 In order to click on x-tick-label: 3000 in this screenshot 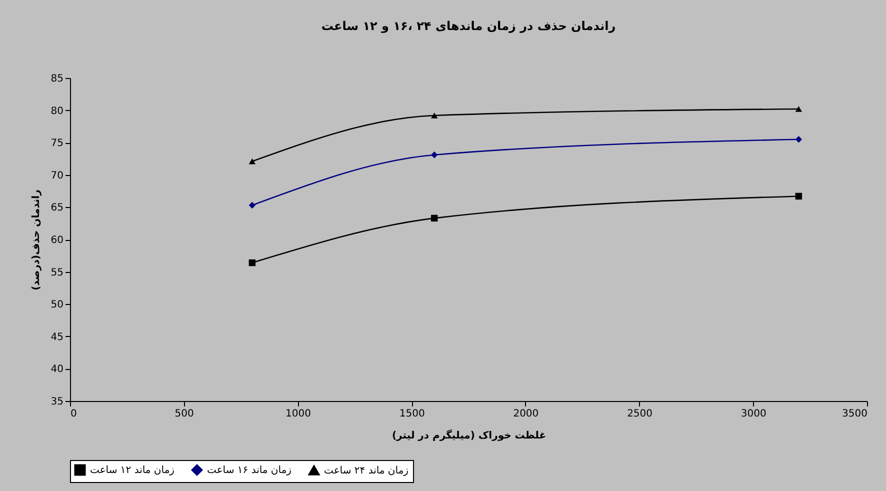, I will do `click(753, 414)`.